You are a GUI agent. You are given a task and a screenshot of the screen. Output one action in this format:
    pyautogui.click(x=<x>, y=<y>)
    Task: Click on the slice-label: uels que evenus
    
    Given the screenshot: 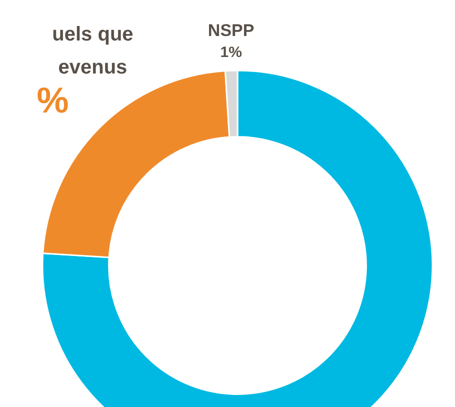 What is the action you would take?
    pyautogui.click(x=93, y=51)
    